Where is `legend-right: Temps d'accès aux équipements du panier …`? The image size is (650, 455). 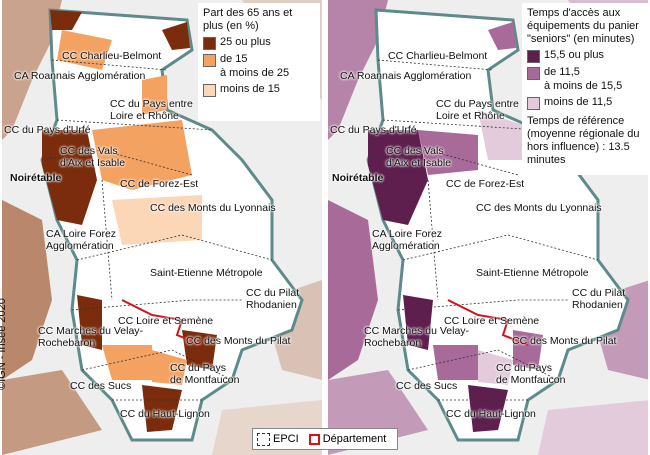
legend-right: Temps d'accès aux équipements du panier … is located at coordinates (585, 89).